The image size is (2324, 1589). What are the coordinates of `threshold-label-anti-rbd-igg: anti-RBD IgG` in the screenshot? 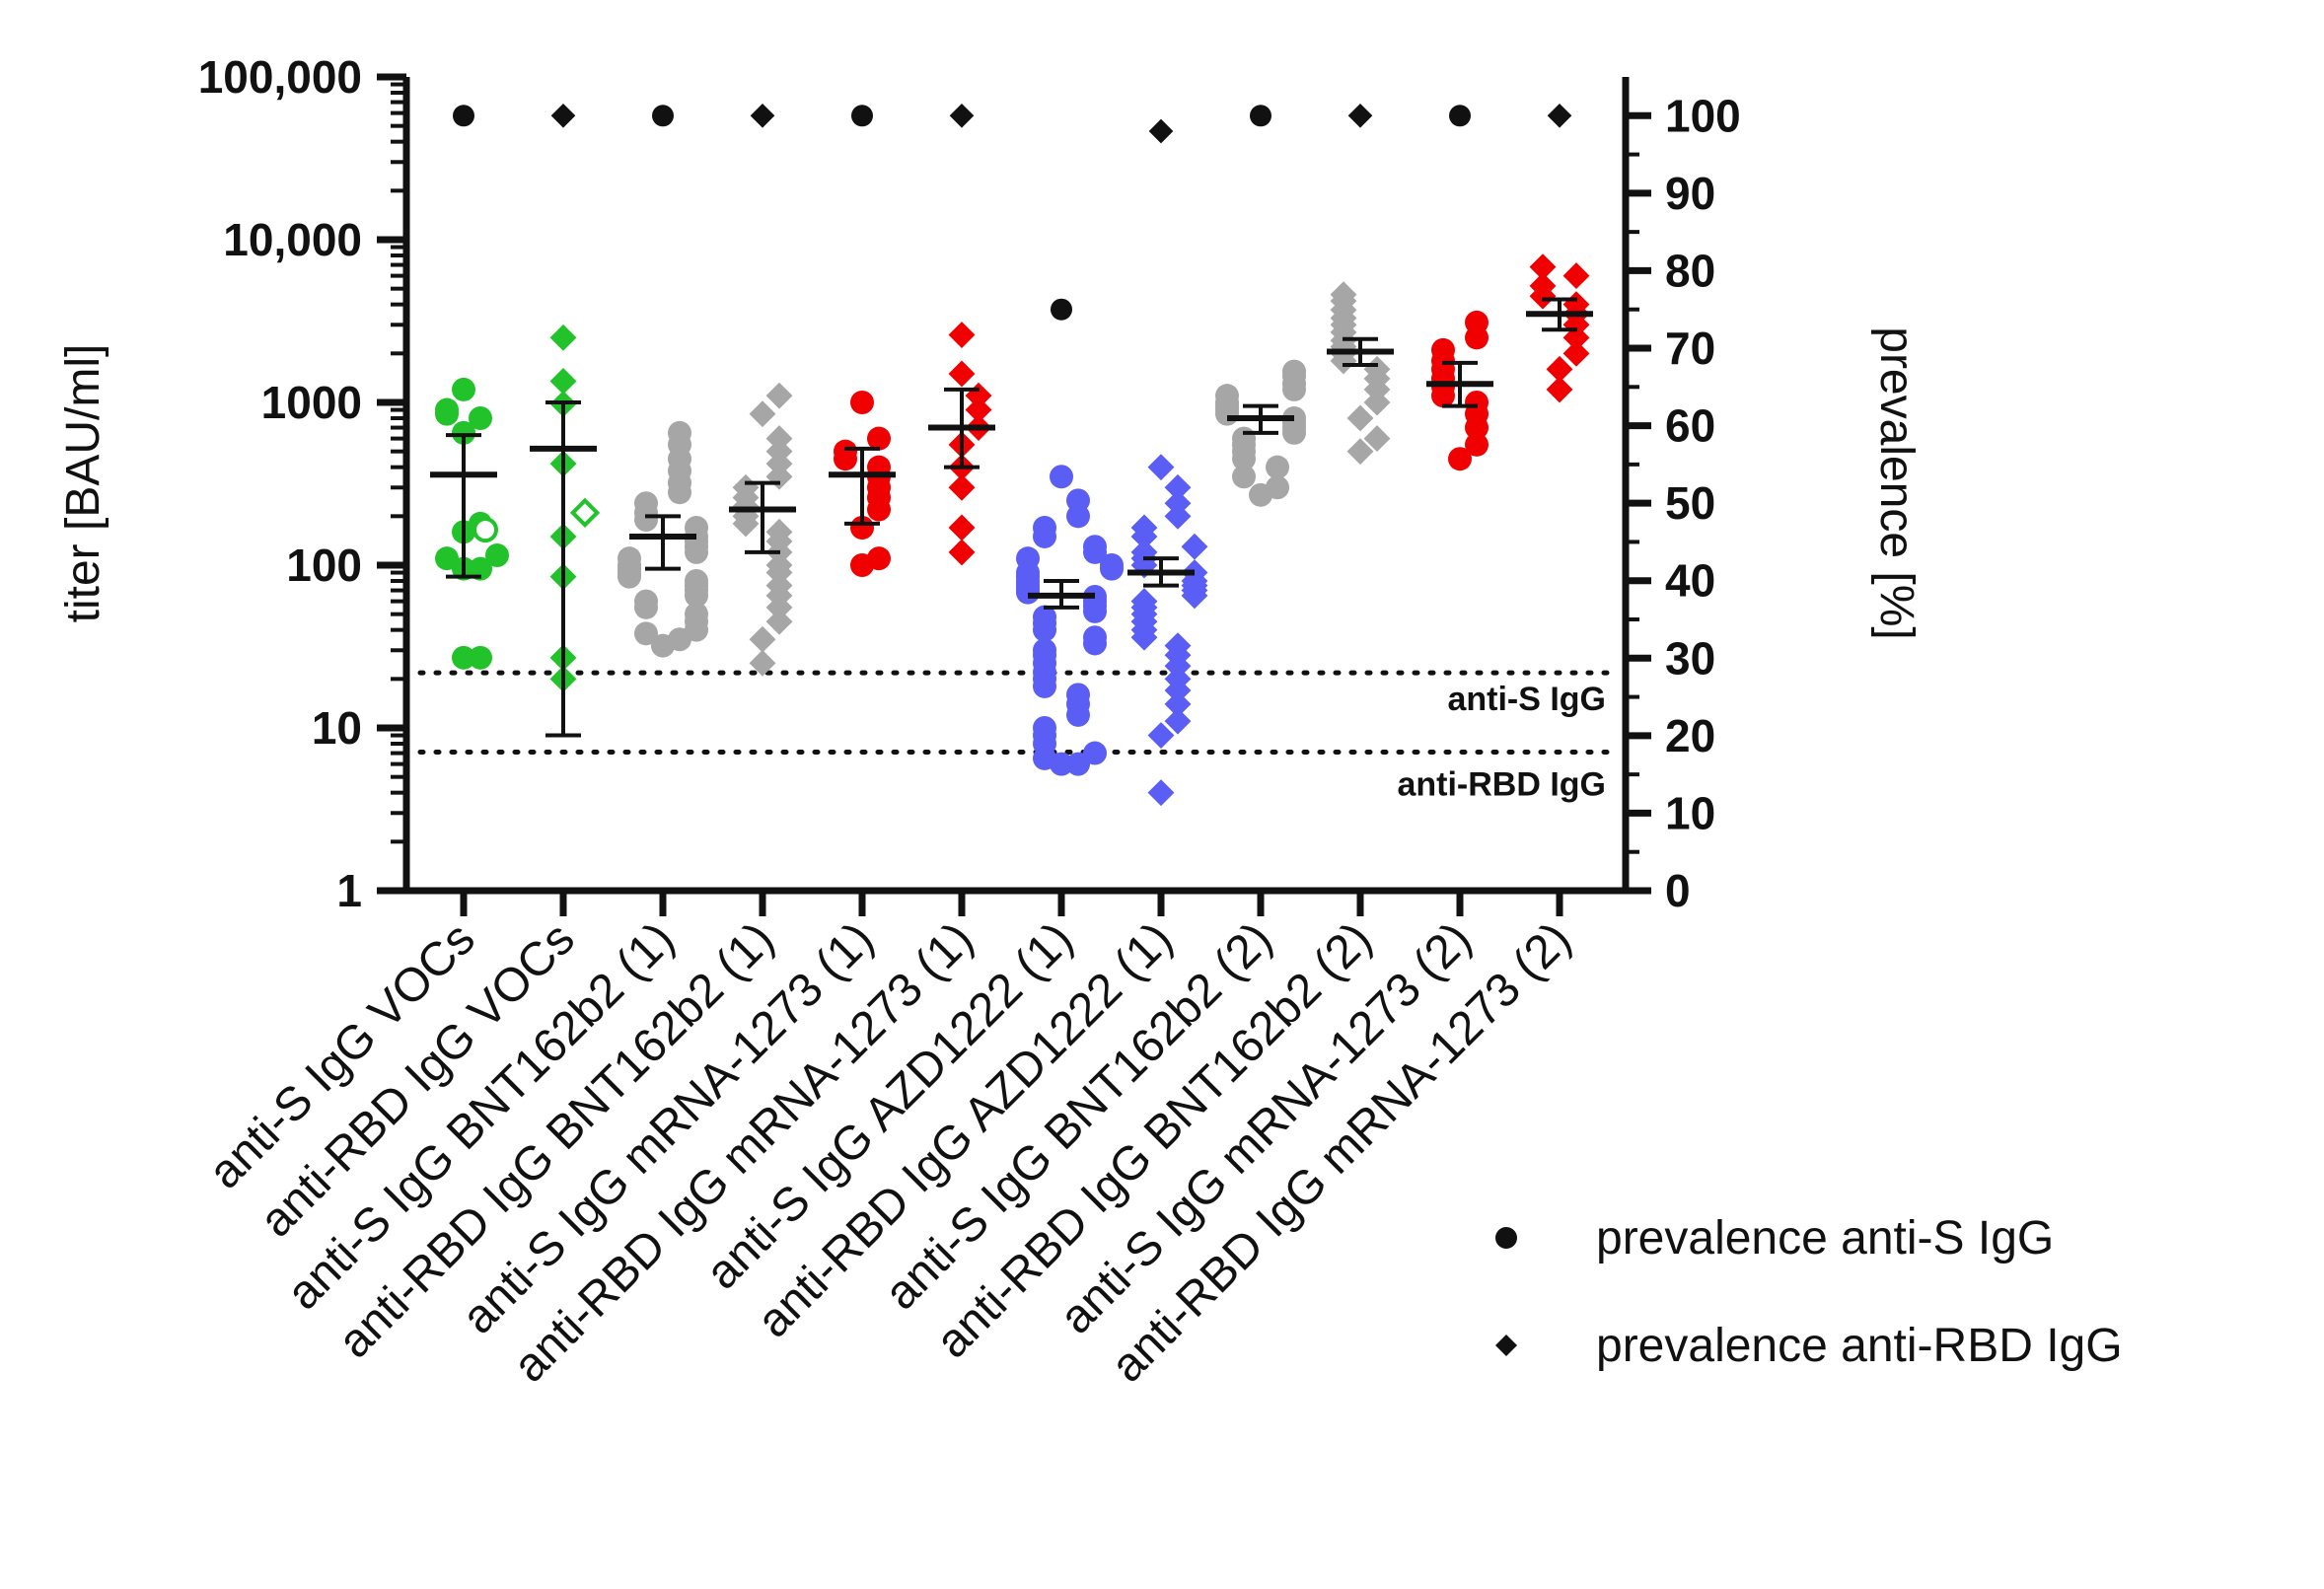 It's located at (1501, 785).